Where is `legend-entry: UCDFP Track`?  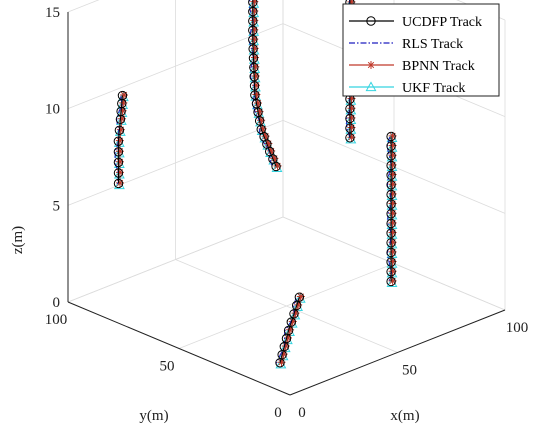 legend-entry: UCDFP Track is located at coordinates (415, 22).